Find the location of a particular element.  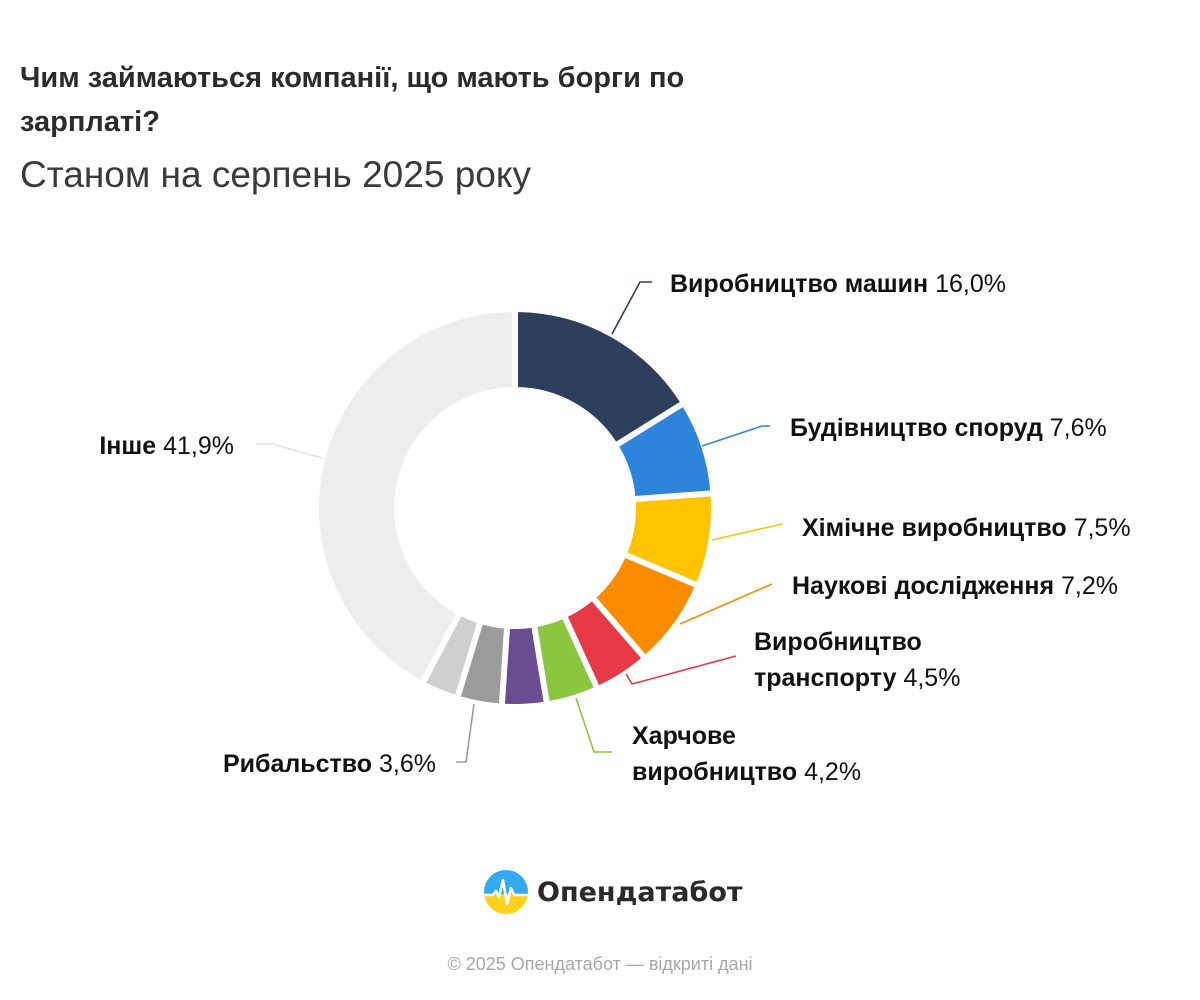

slice-label-3: Наукові дослідження 7,2% is located at coordinates (955, 586).